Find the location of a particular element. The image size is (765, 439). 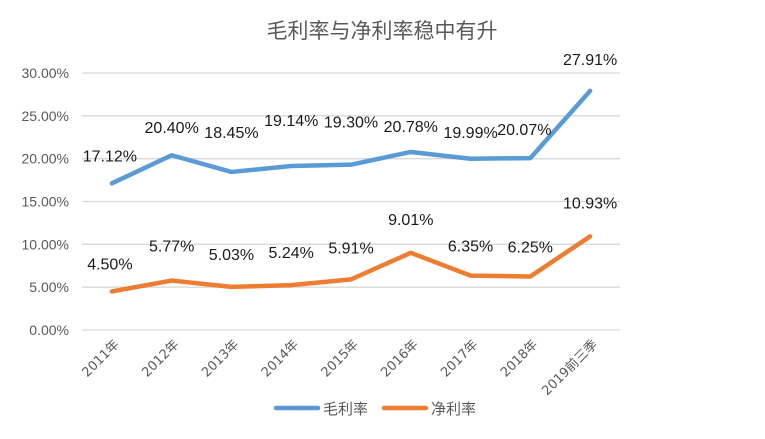

legend-item-1: 净利率 is located at coordinates (428, 409).